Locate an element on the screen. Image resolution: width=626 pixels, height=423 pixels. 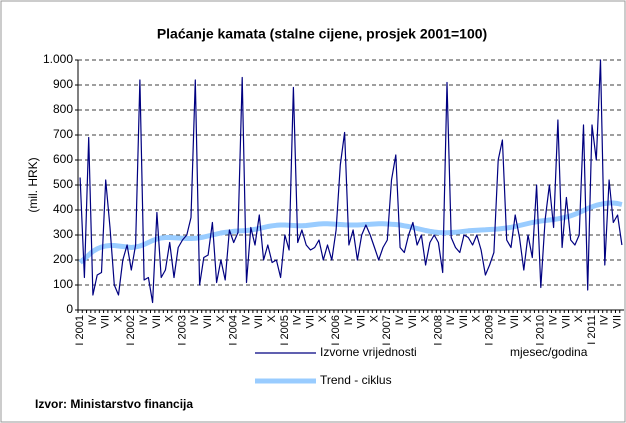
x-tick-label: I 2001 is located at coordinates (80, 330).